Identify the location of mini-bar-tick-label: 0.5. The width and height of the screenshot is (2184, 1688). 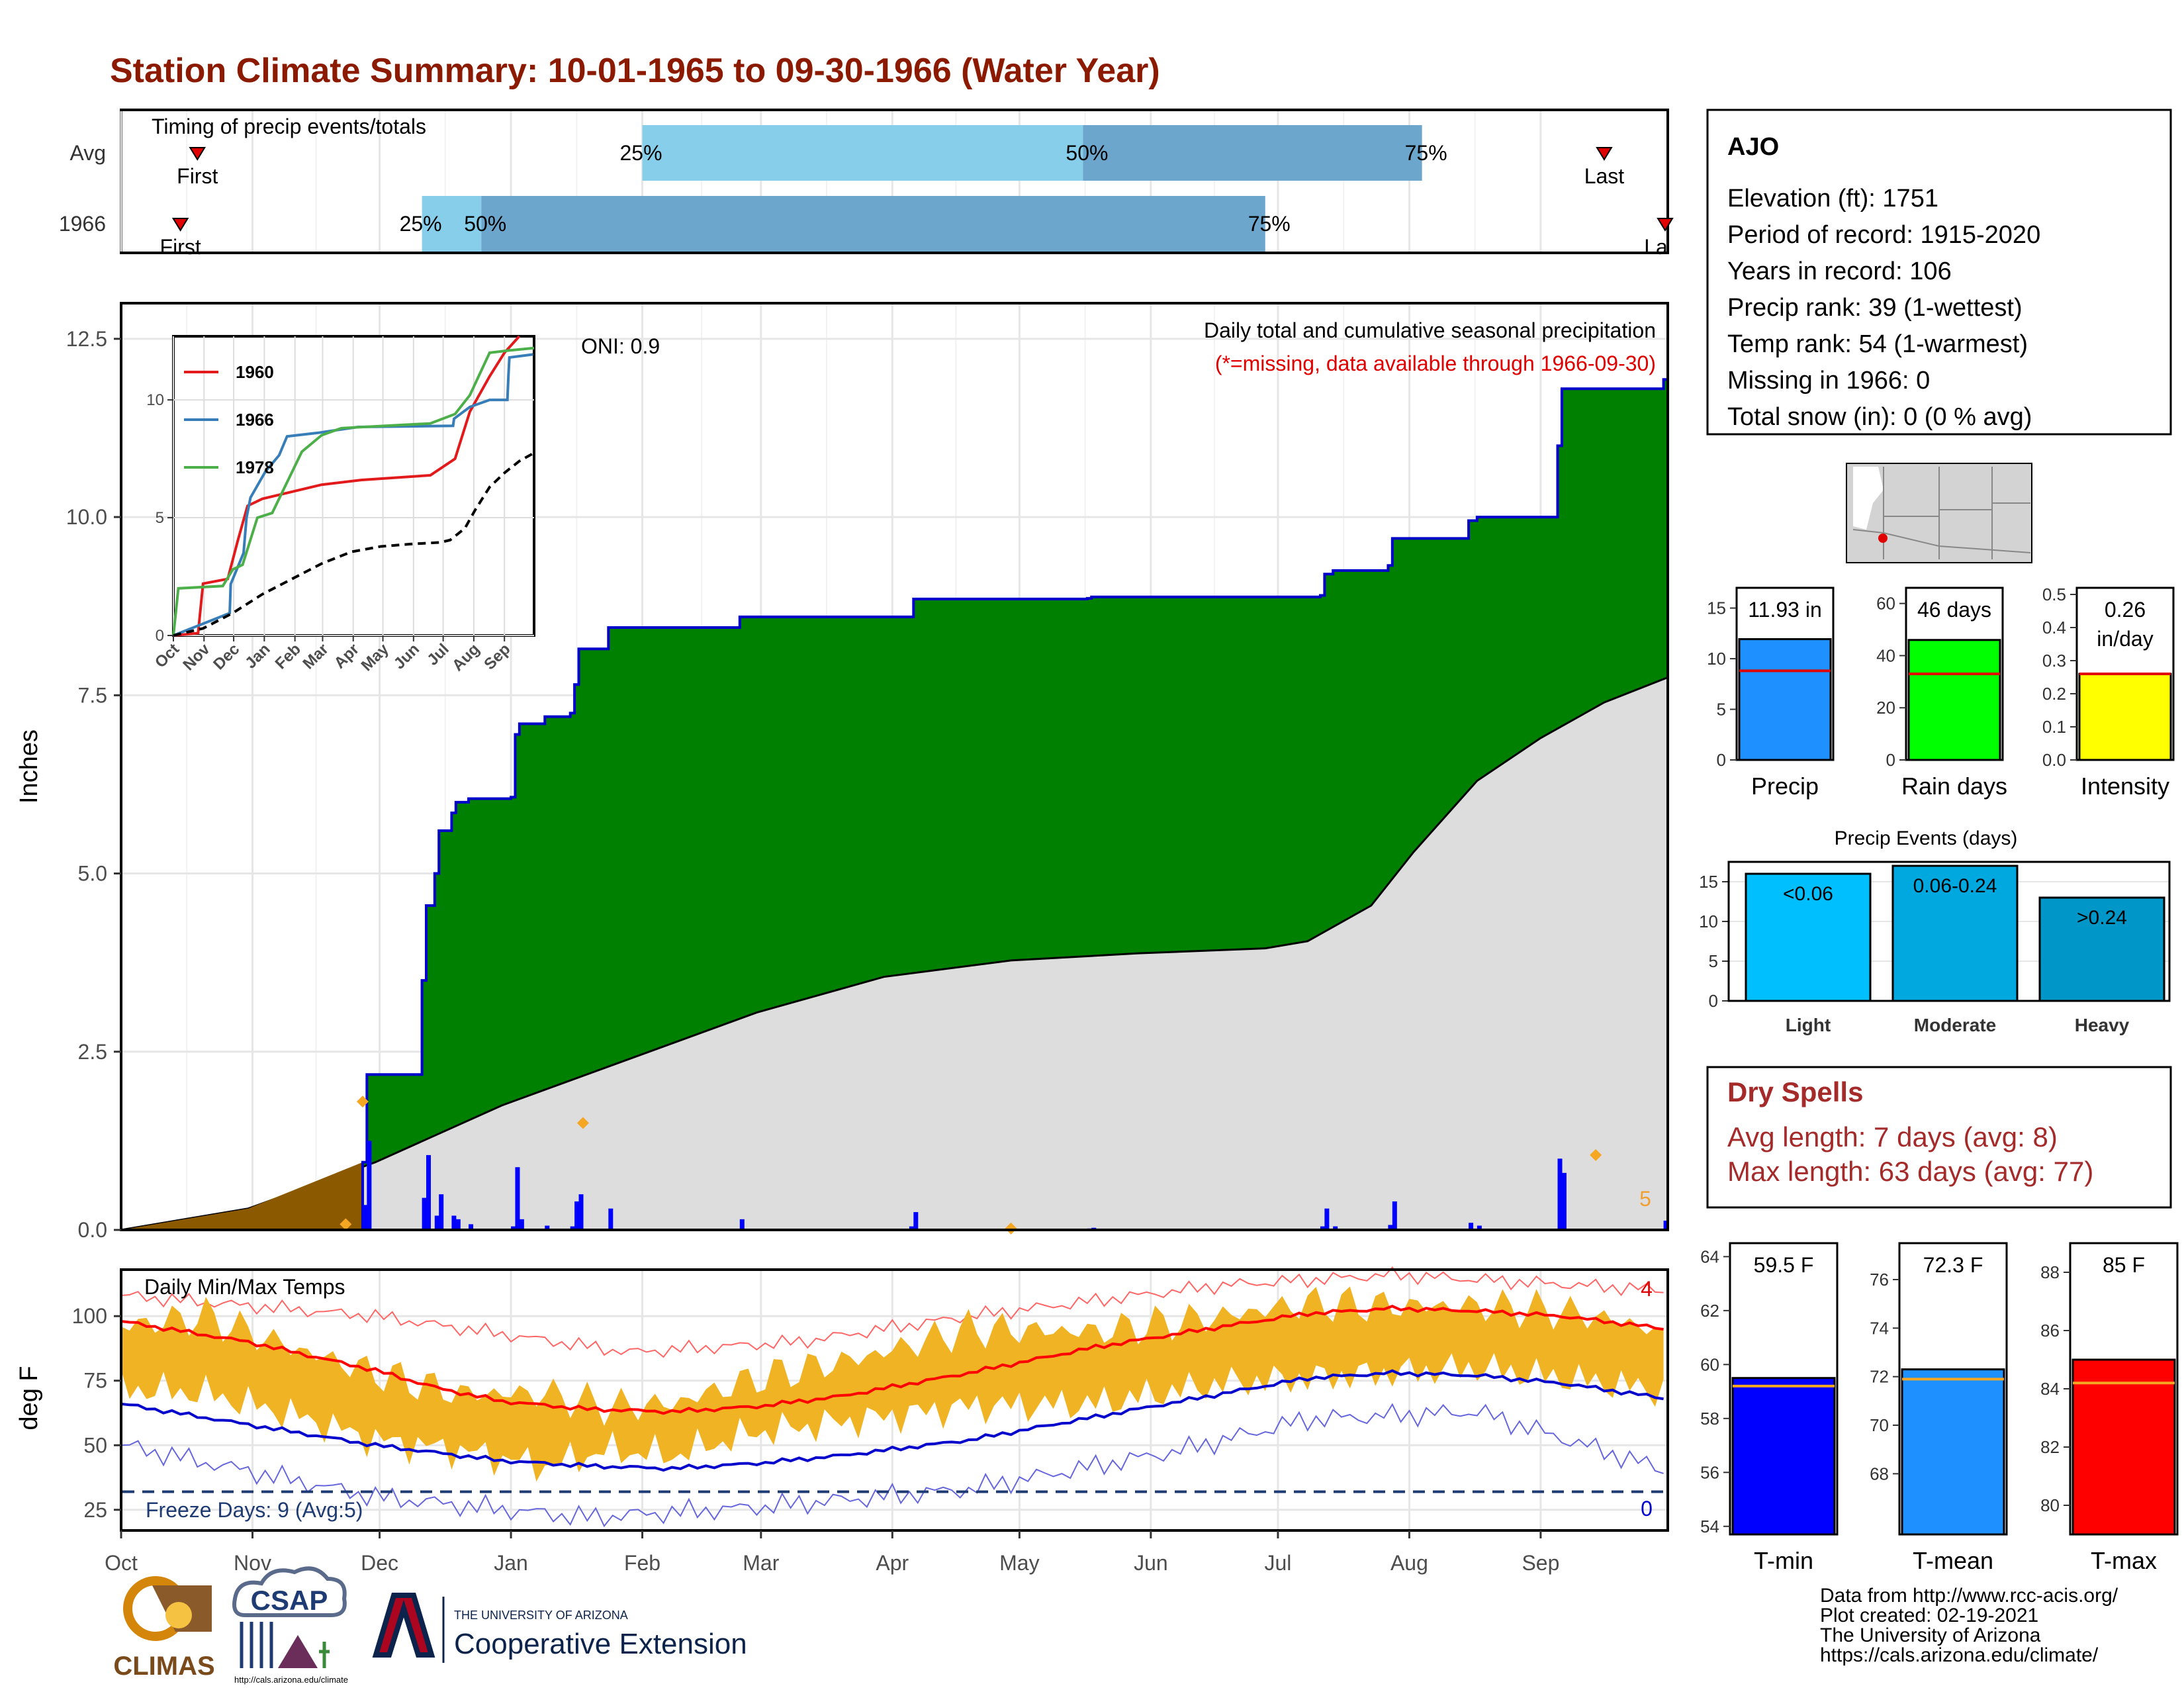
(2054, 594).